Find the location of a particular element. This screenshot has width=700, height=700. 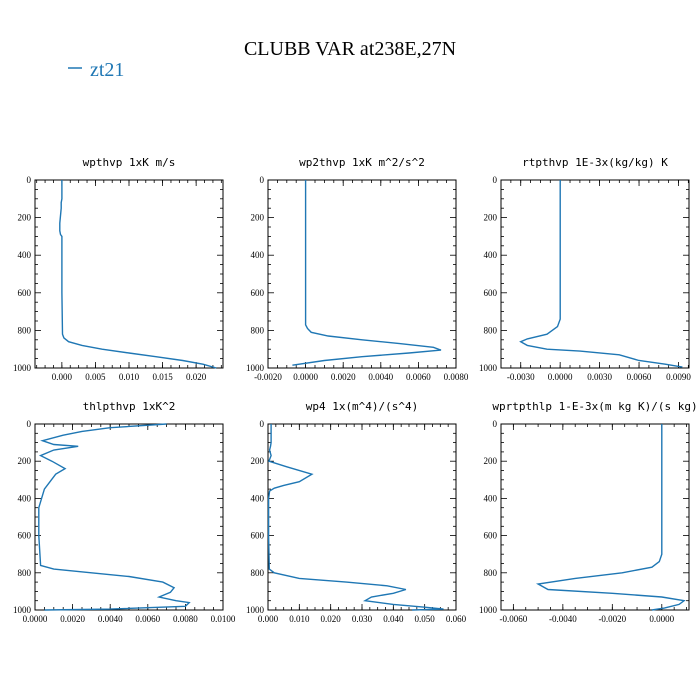

x-tick-label: 0.050 is located at coordinates (425, 619).